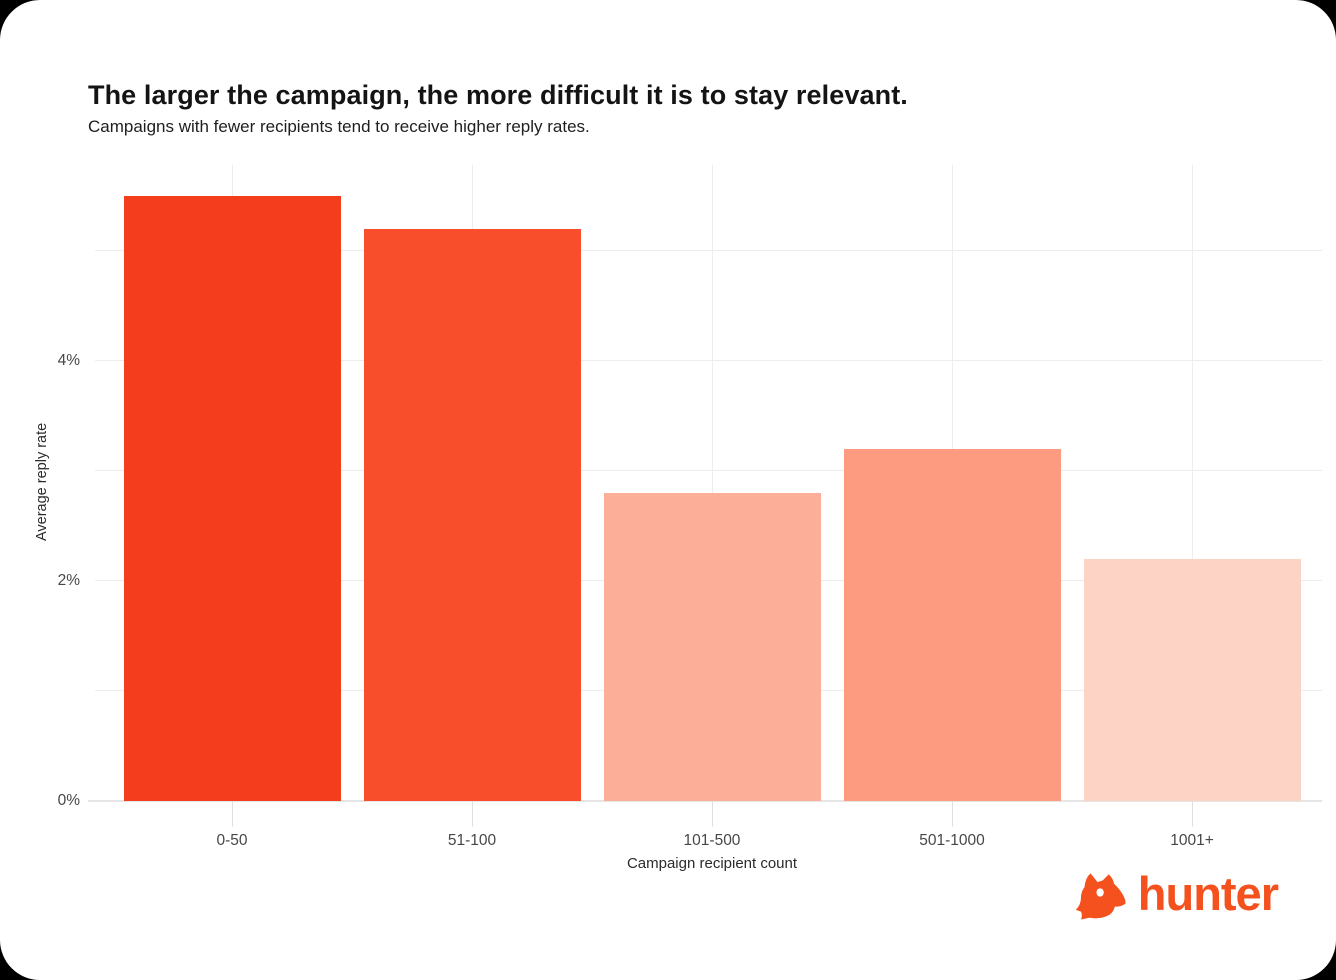 This screenshot has height=980, width=1336. I want to click on y-tick-label: 4%, so click(68, 360).